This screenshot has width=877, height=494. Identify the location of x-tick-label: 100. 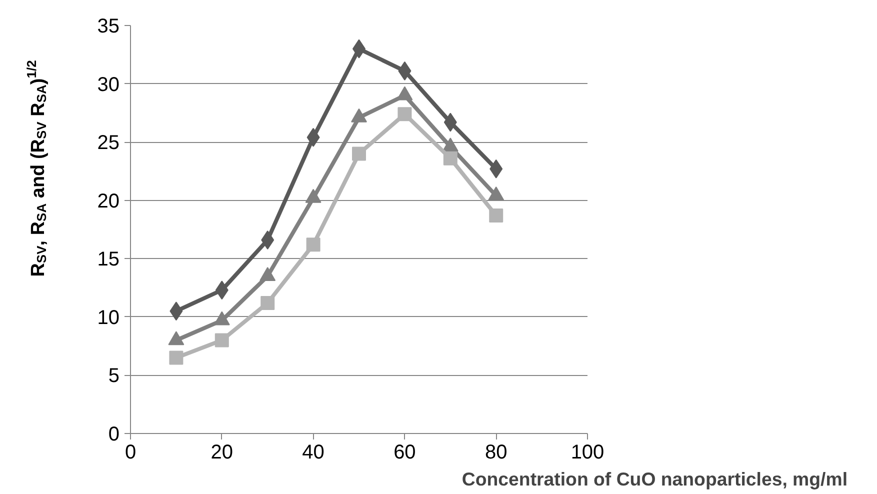
(587, 453).